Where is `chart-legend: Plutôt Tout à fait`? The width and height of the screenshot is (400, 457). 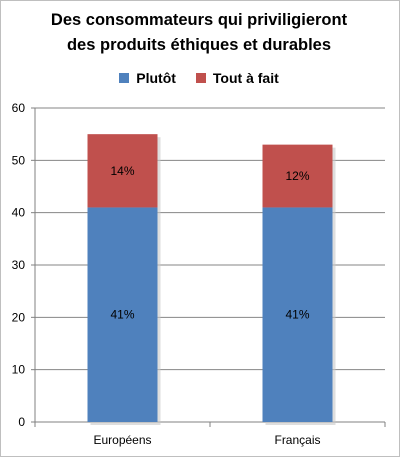 chart-legend: Plutôt Tout à fait is located at coordinates (199, 78).